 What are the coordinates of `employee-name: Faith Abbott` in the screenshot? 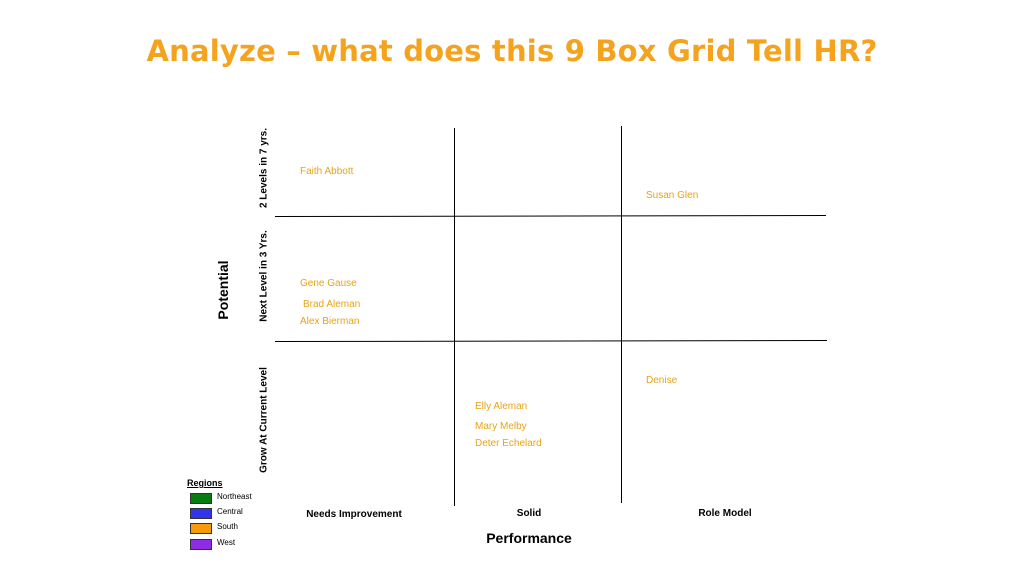 It's located at (327, 171).